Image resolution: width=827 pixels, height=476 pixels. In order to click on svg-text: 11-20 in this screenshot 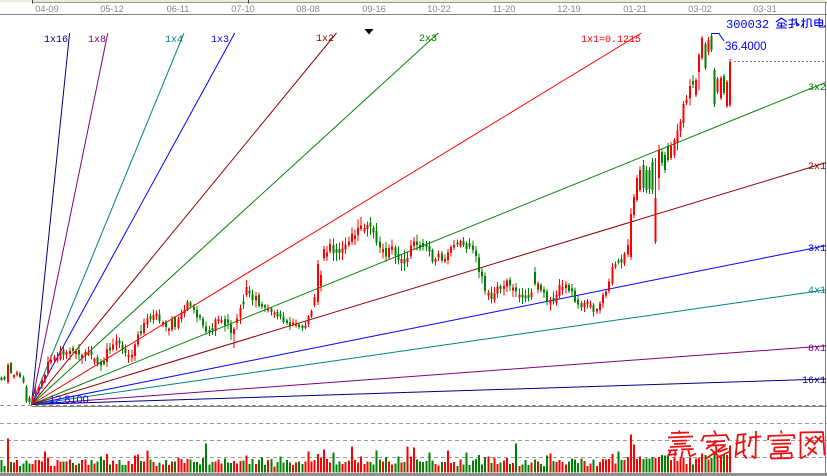, I will do `click(504, 9)`.